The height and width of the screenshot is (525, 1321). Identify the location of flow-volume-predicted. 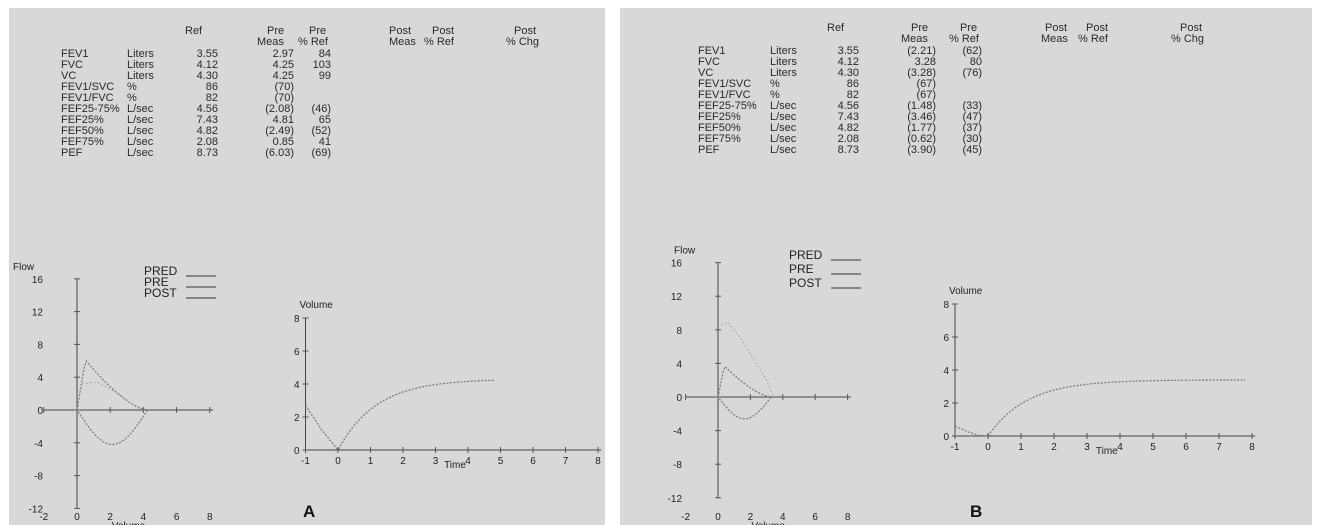
(113, 396).